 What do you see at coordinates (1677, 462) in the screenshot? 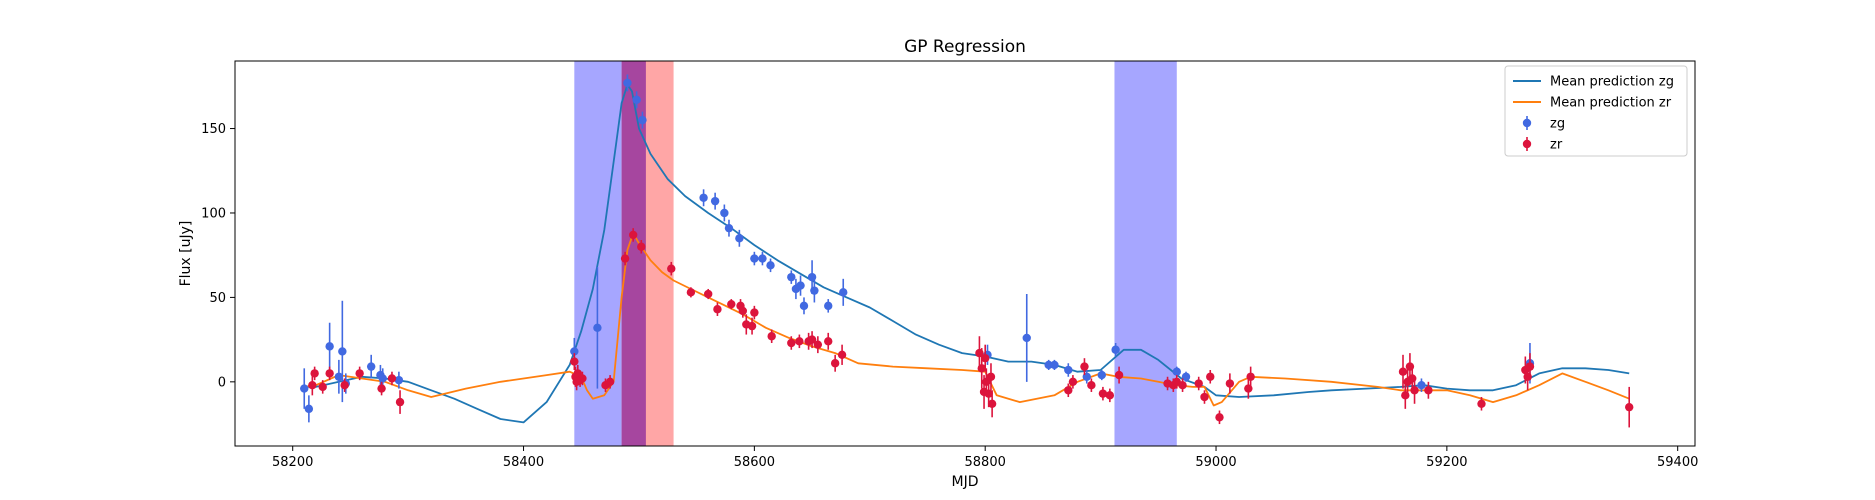
I see `x-tick-label: 59400` at bounding box center [1677, 462].